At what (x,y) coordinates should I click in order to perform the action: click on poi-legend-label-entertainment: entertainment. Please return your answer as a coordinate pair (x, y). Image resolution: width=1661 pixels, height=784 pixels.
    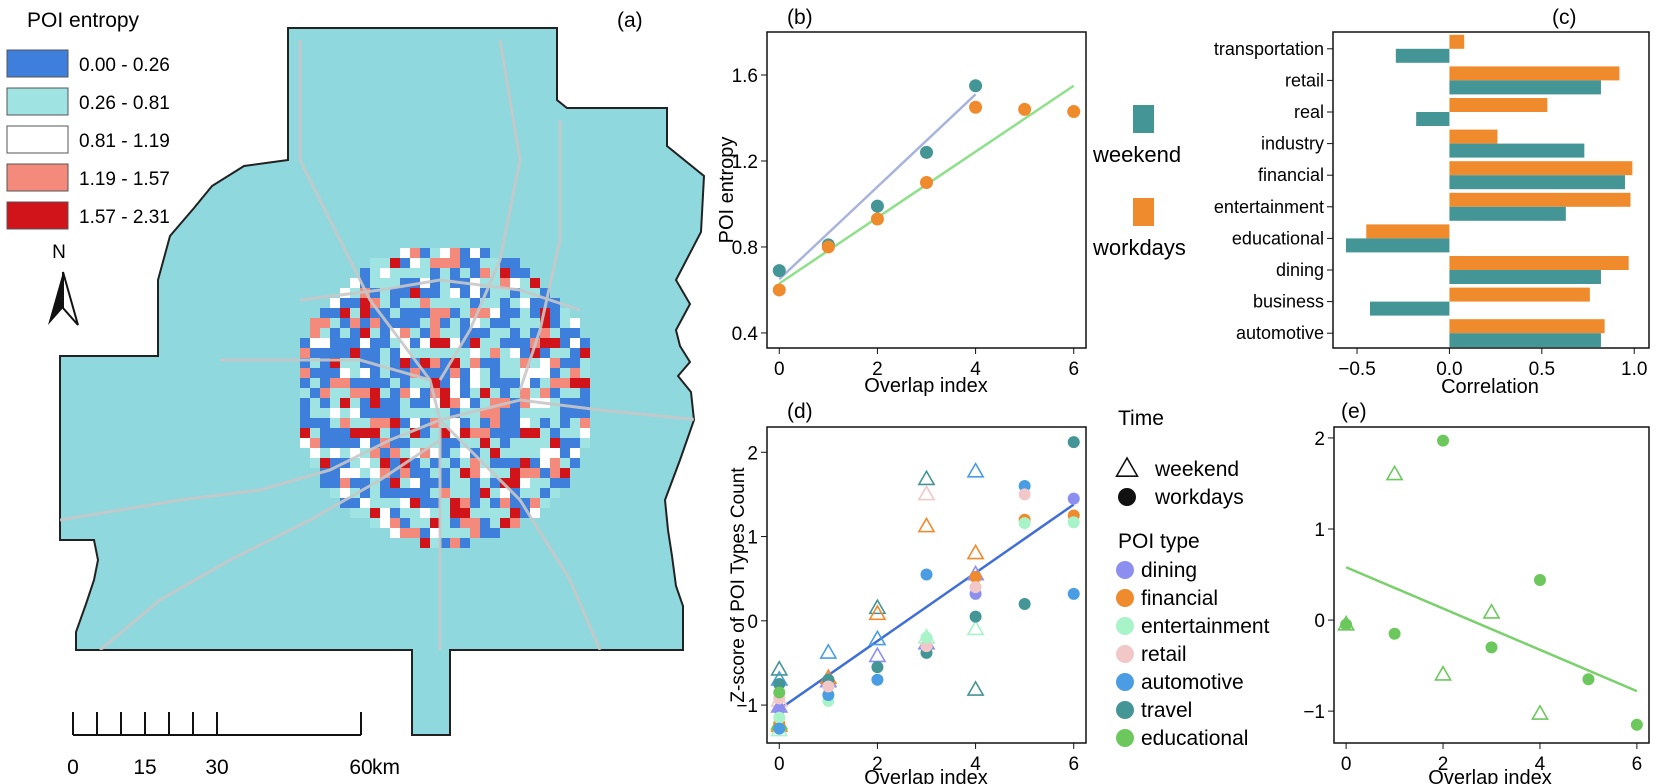
    Looking at the image, I should click on (1205, 626).